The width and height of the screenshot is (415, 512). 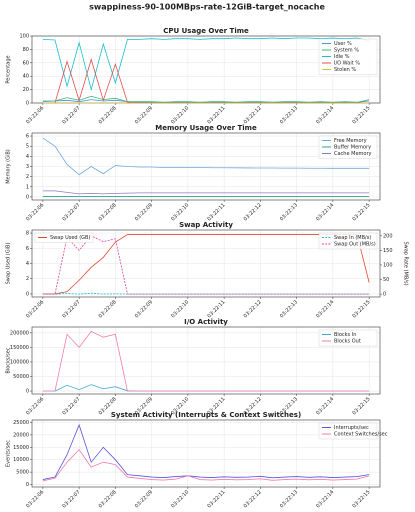 I want to click on y-axis-label: Blocks/sec, so click(x=9, y=360).